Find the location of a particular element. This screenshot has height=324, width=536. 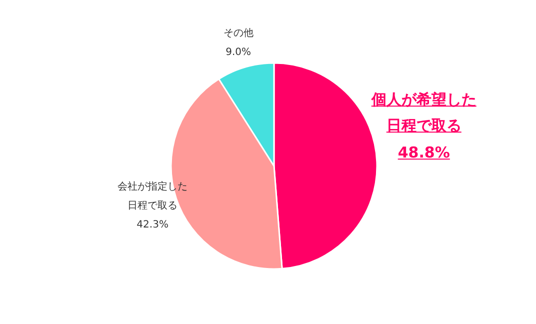

data-label: 9.0% is located at coordinates (238, 53).